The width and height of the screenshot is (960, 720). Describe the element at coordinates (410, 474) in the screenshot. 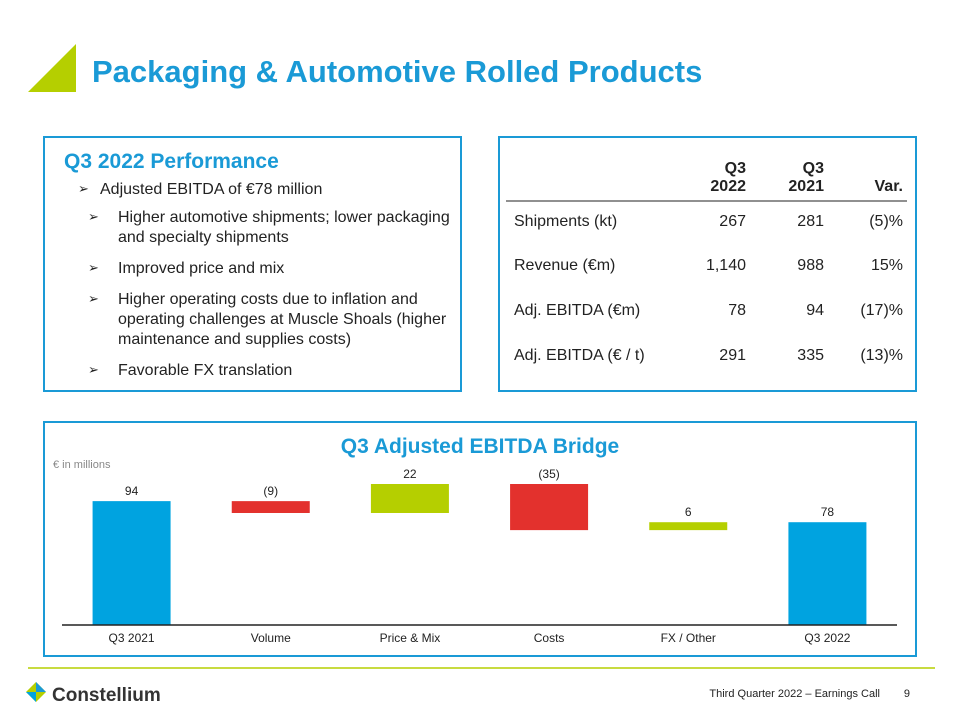

I see `data-label: 22` at that location.